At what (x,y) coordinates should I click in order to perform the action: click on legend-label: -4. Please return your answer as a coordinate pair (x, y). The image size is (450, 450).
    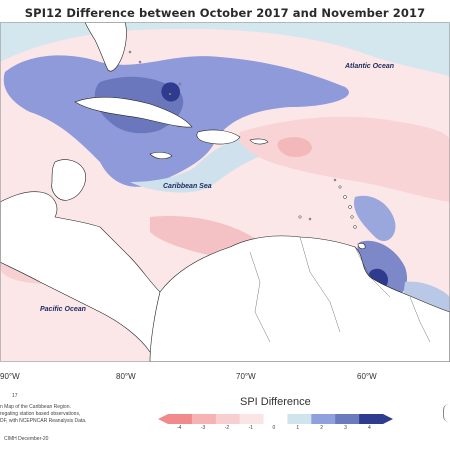
    Looking at the image, I should click on (179, 428).